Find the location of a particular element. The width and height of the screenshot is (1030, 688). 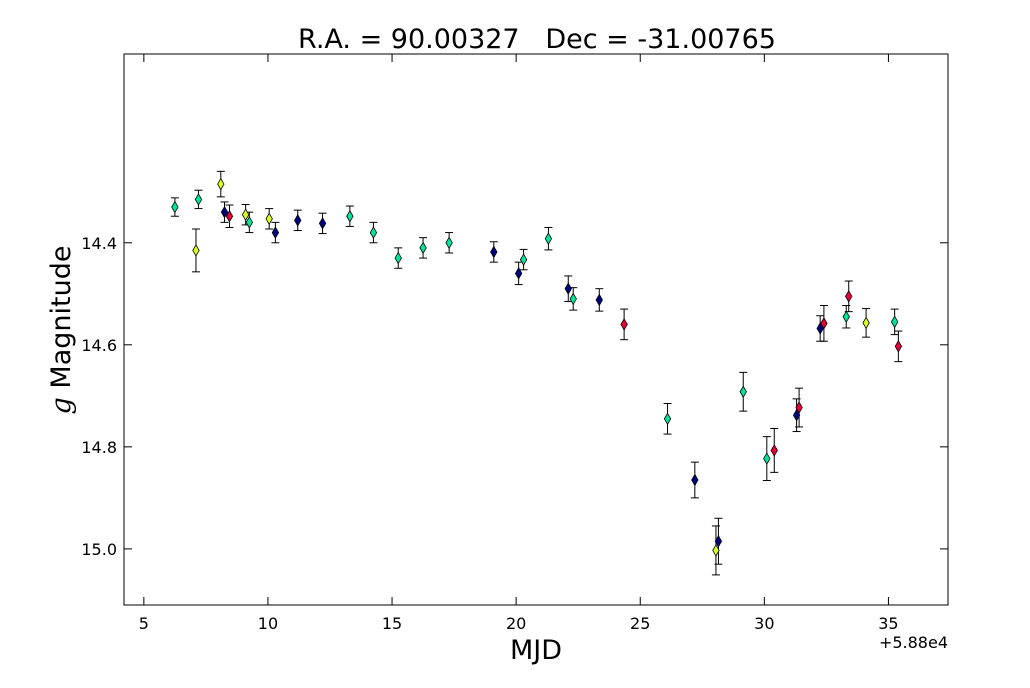

y-axis-symbol: g is located at coordinates (61, 405).